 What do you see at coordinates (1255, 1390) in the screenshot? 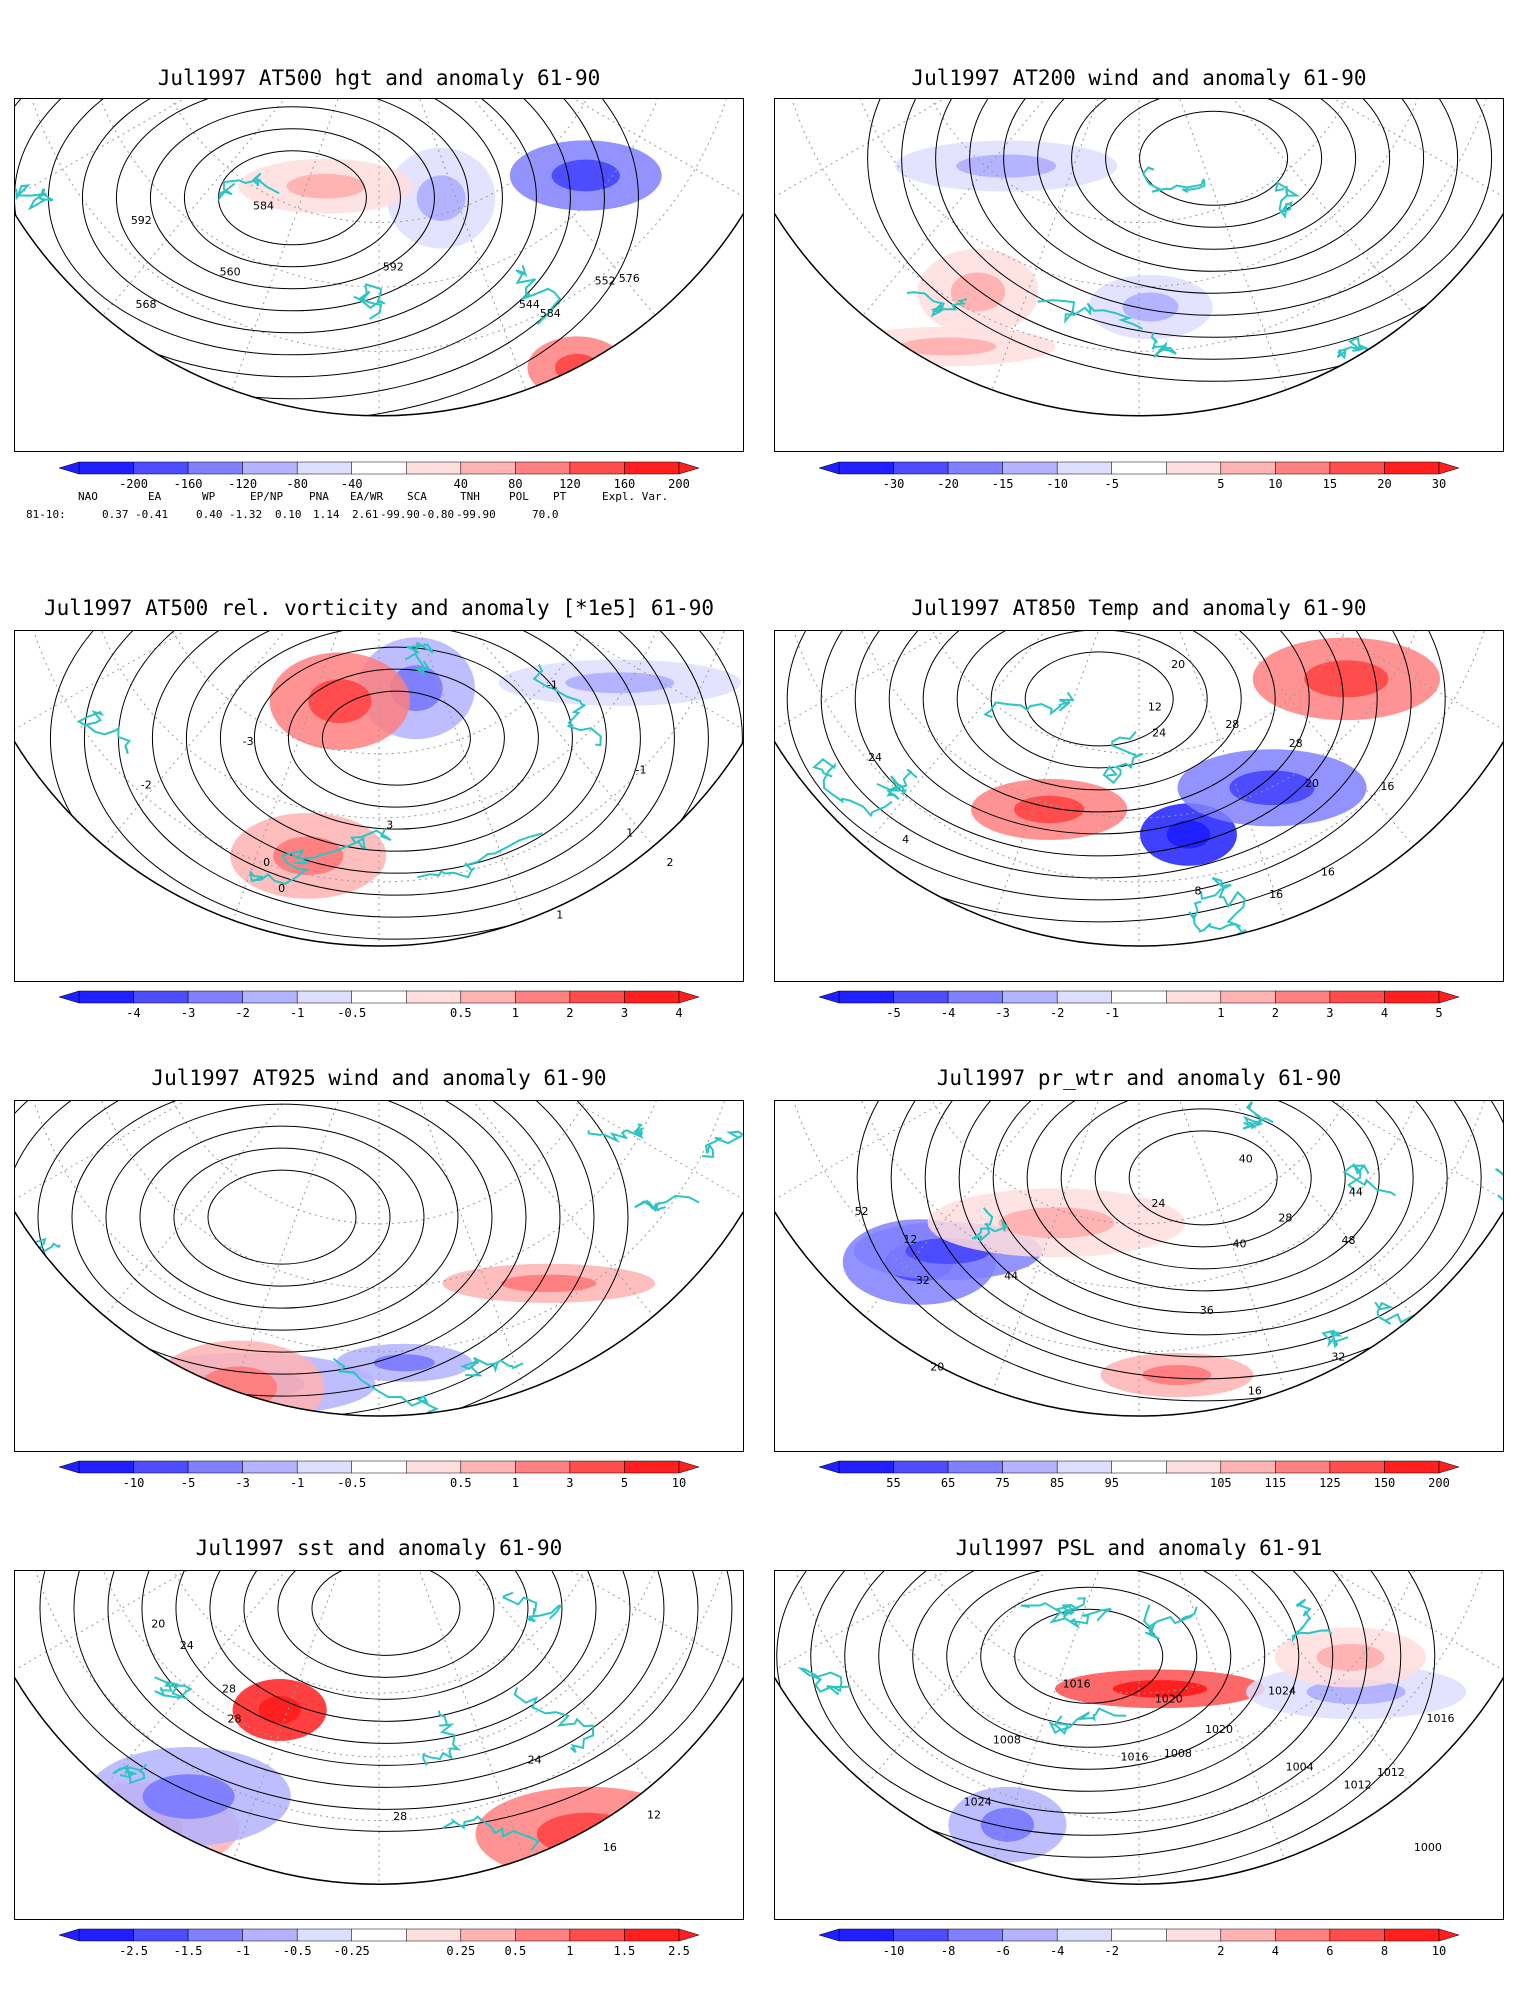
I see `contour-label: 16` at bounding box center [1255, 1390].